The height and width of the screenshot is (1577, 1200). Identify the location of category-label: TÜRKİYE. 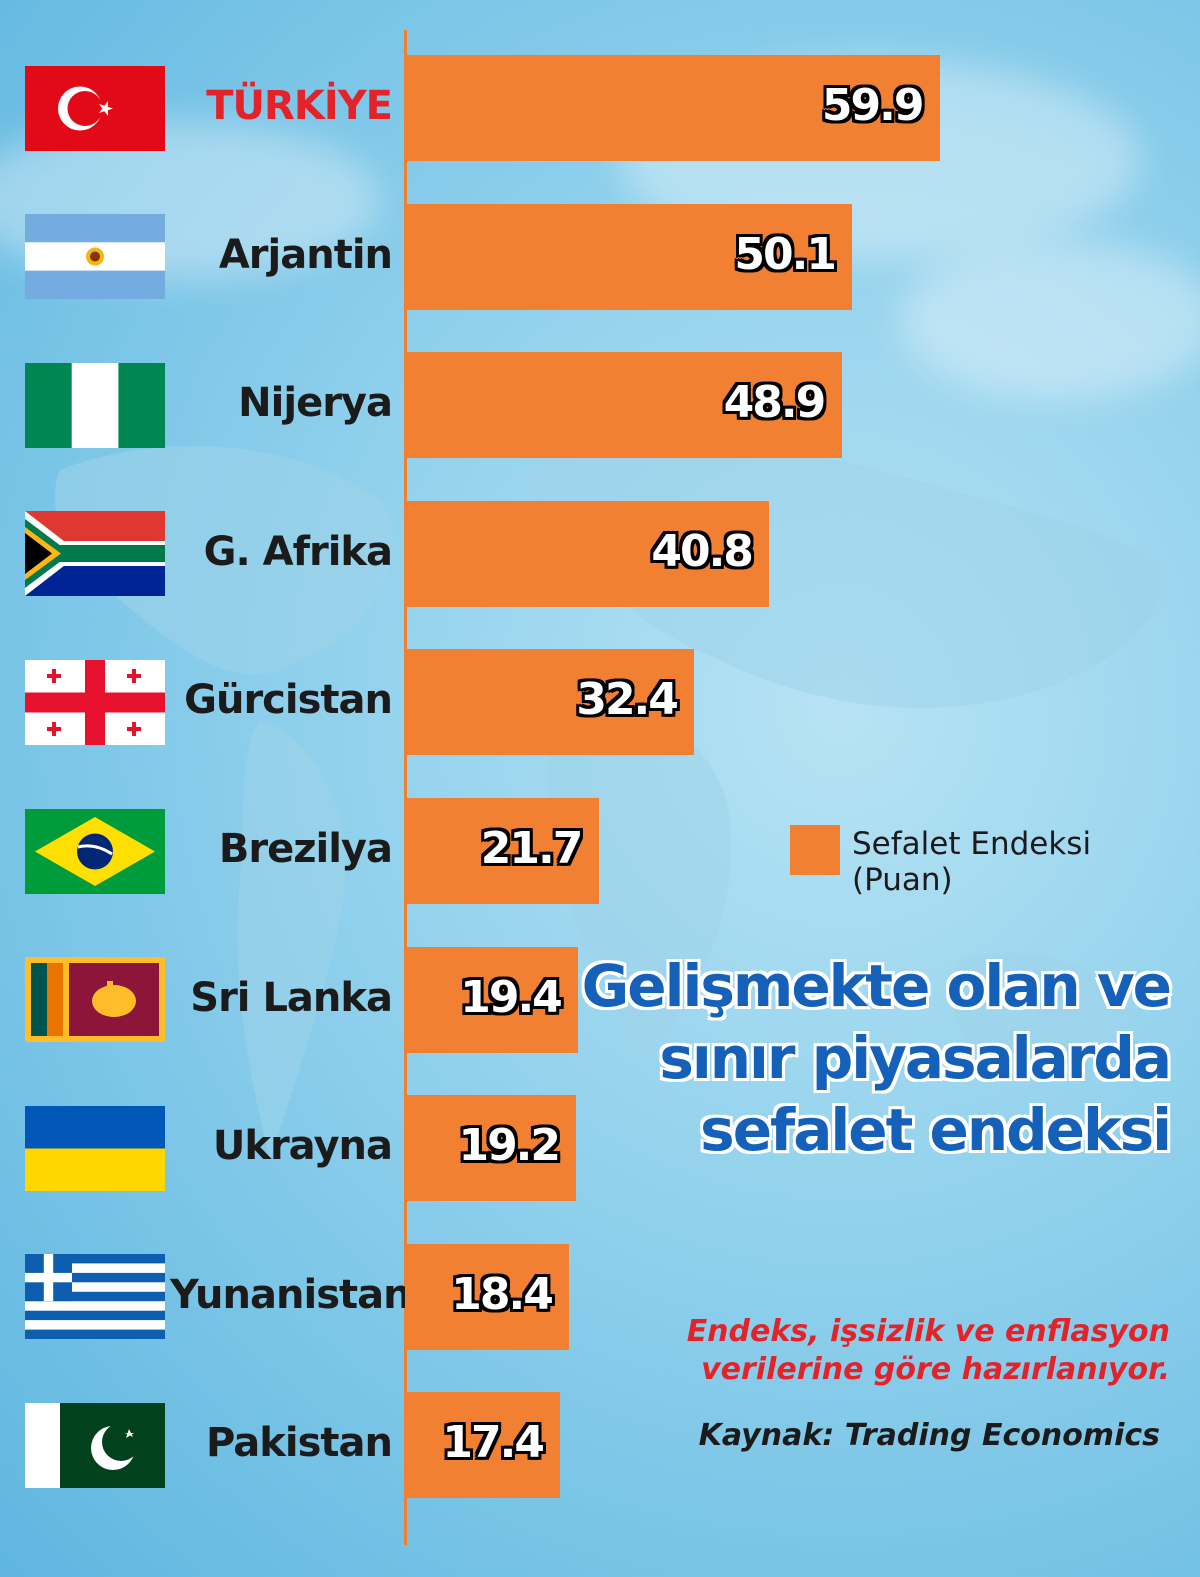
(299, 106).